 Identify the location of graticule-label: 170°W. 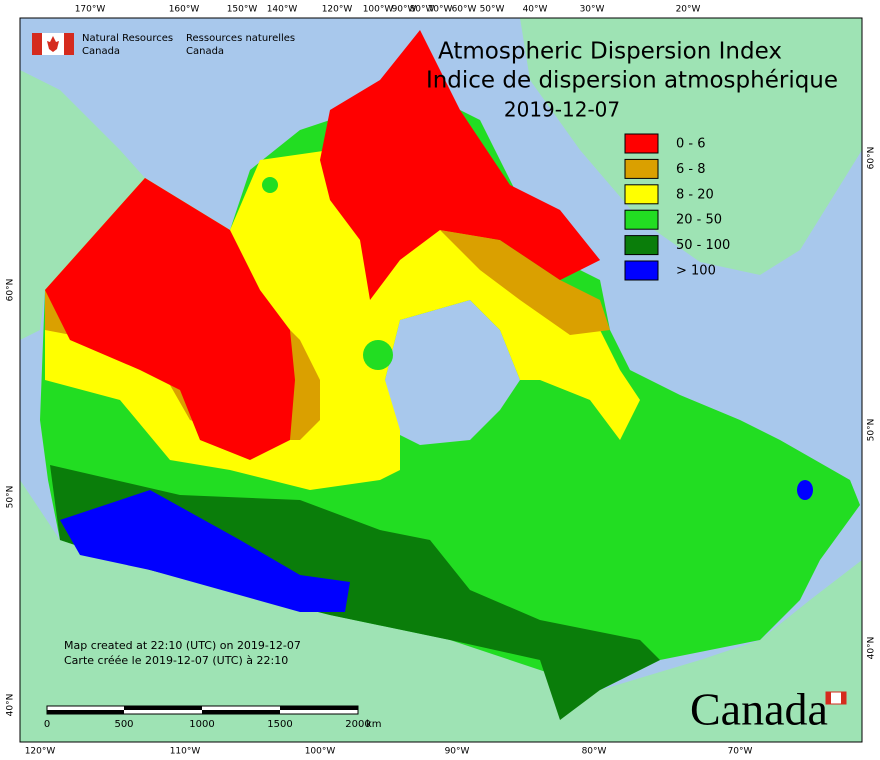
(90, 10).